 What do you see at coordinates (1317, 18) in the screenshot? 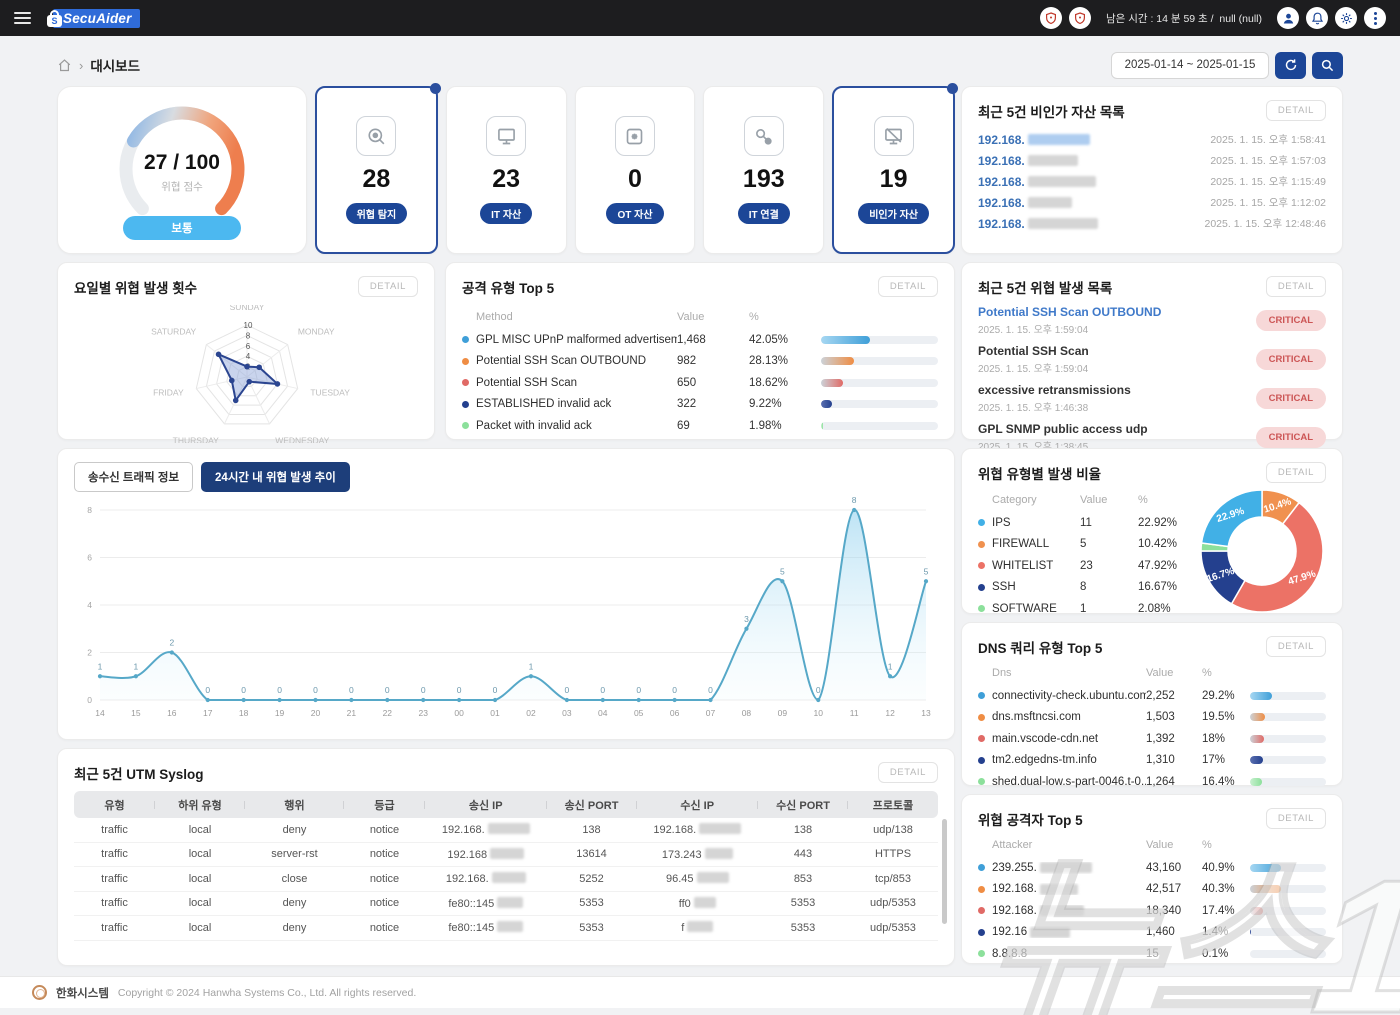
I see `notifications-button` at bounding box center [1317, 18].